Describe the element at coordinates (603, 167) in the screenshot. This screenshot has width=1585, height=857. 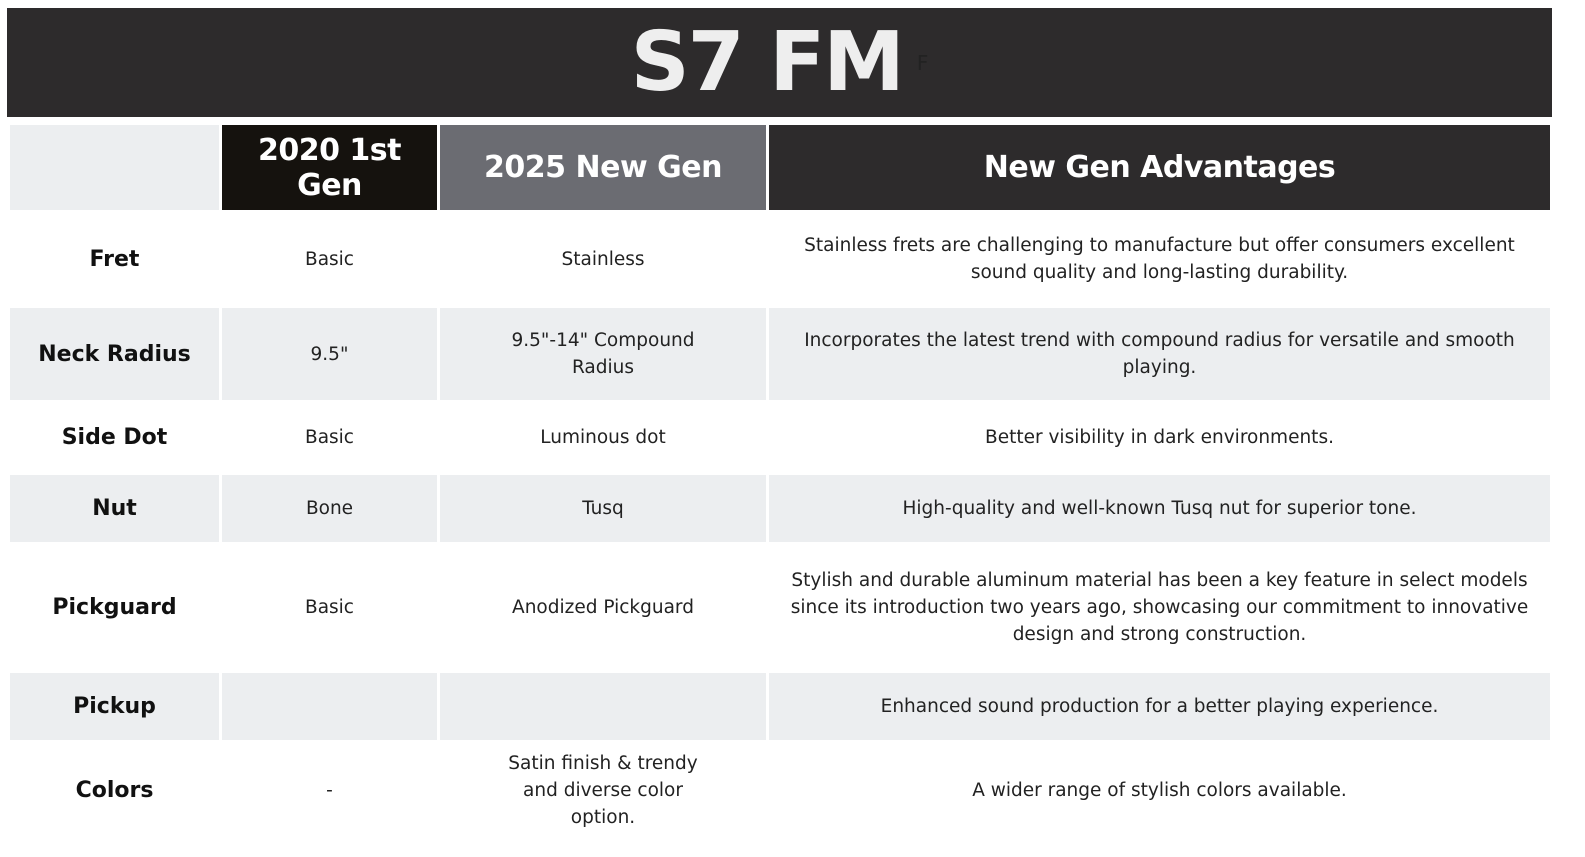
I see `header-2025-new-gen: 2025 New Gen` at that location.